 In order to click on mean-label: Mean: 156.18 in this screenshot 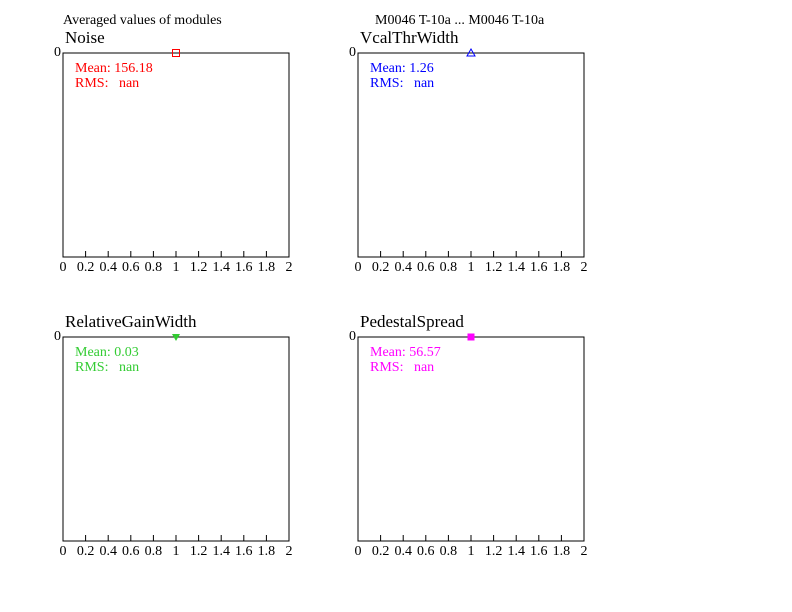, I will do `click(114, 68)`.